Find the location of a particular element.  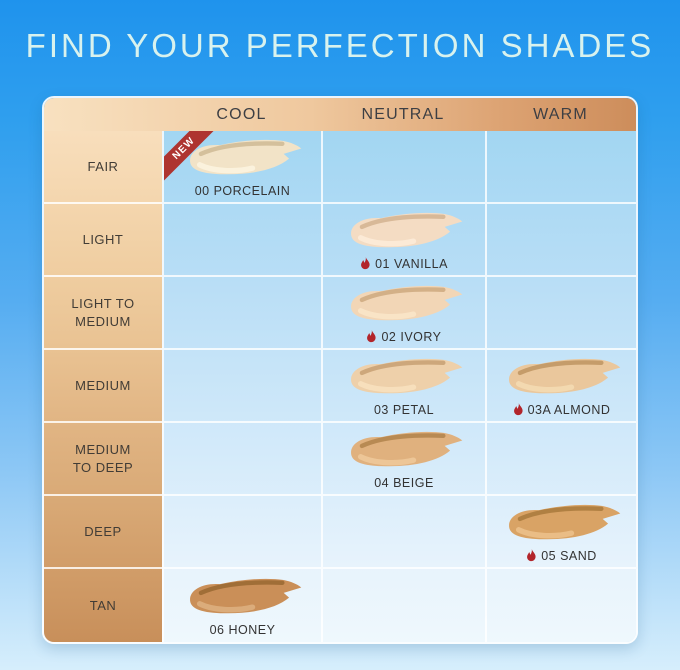

shade-name-text: 04 BEIGE is located at coordinates (404, 482).